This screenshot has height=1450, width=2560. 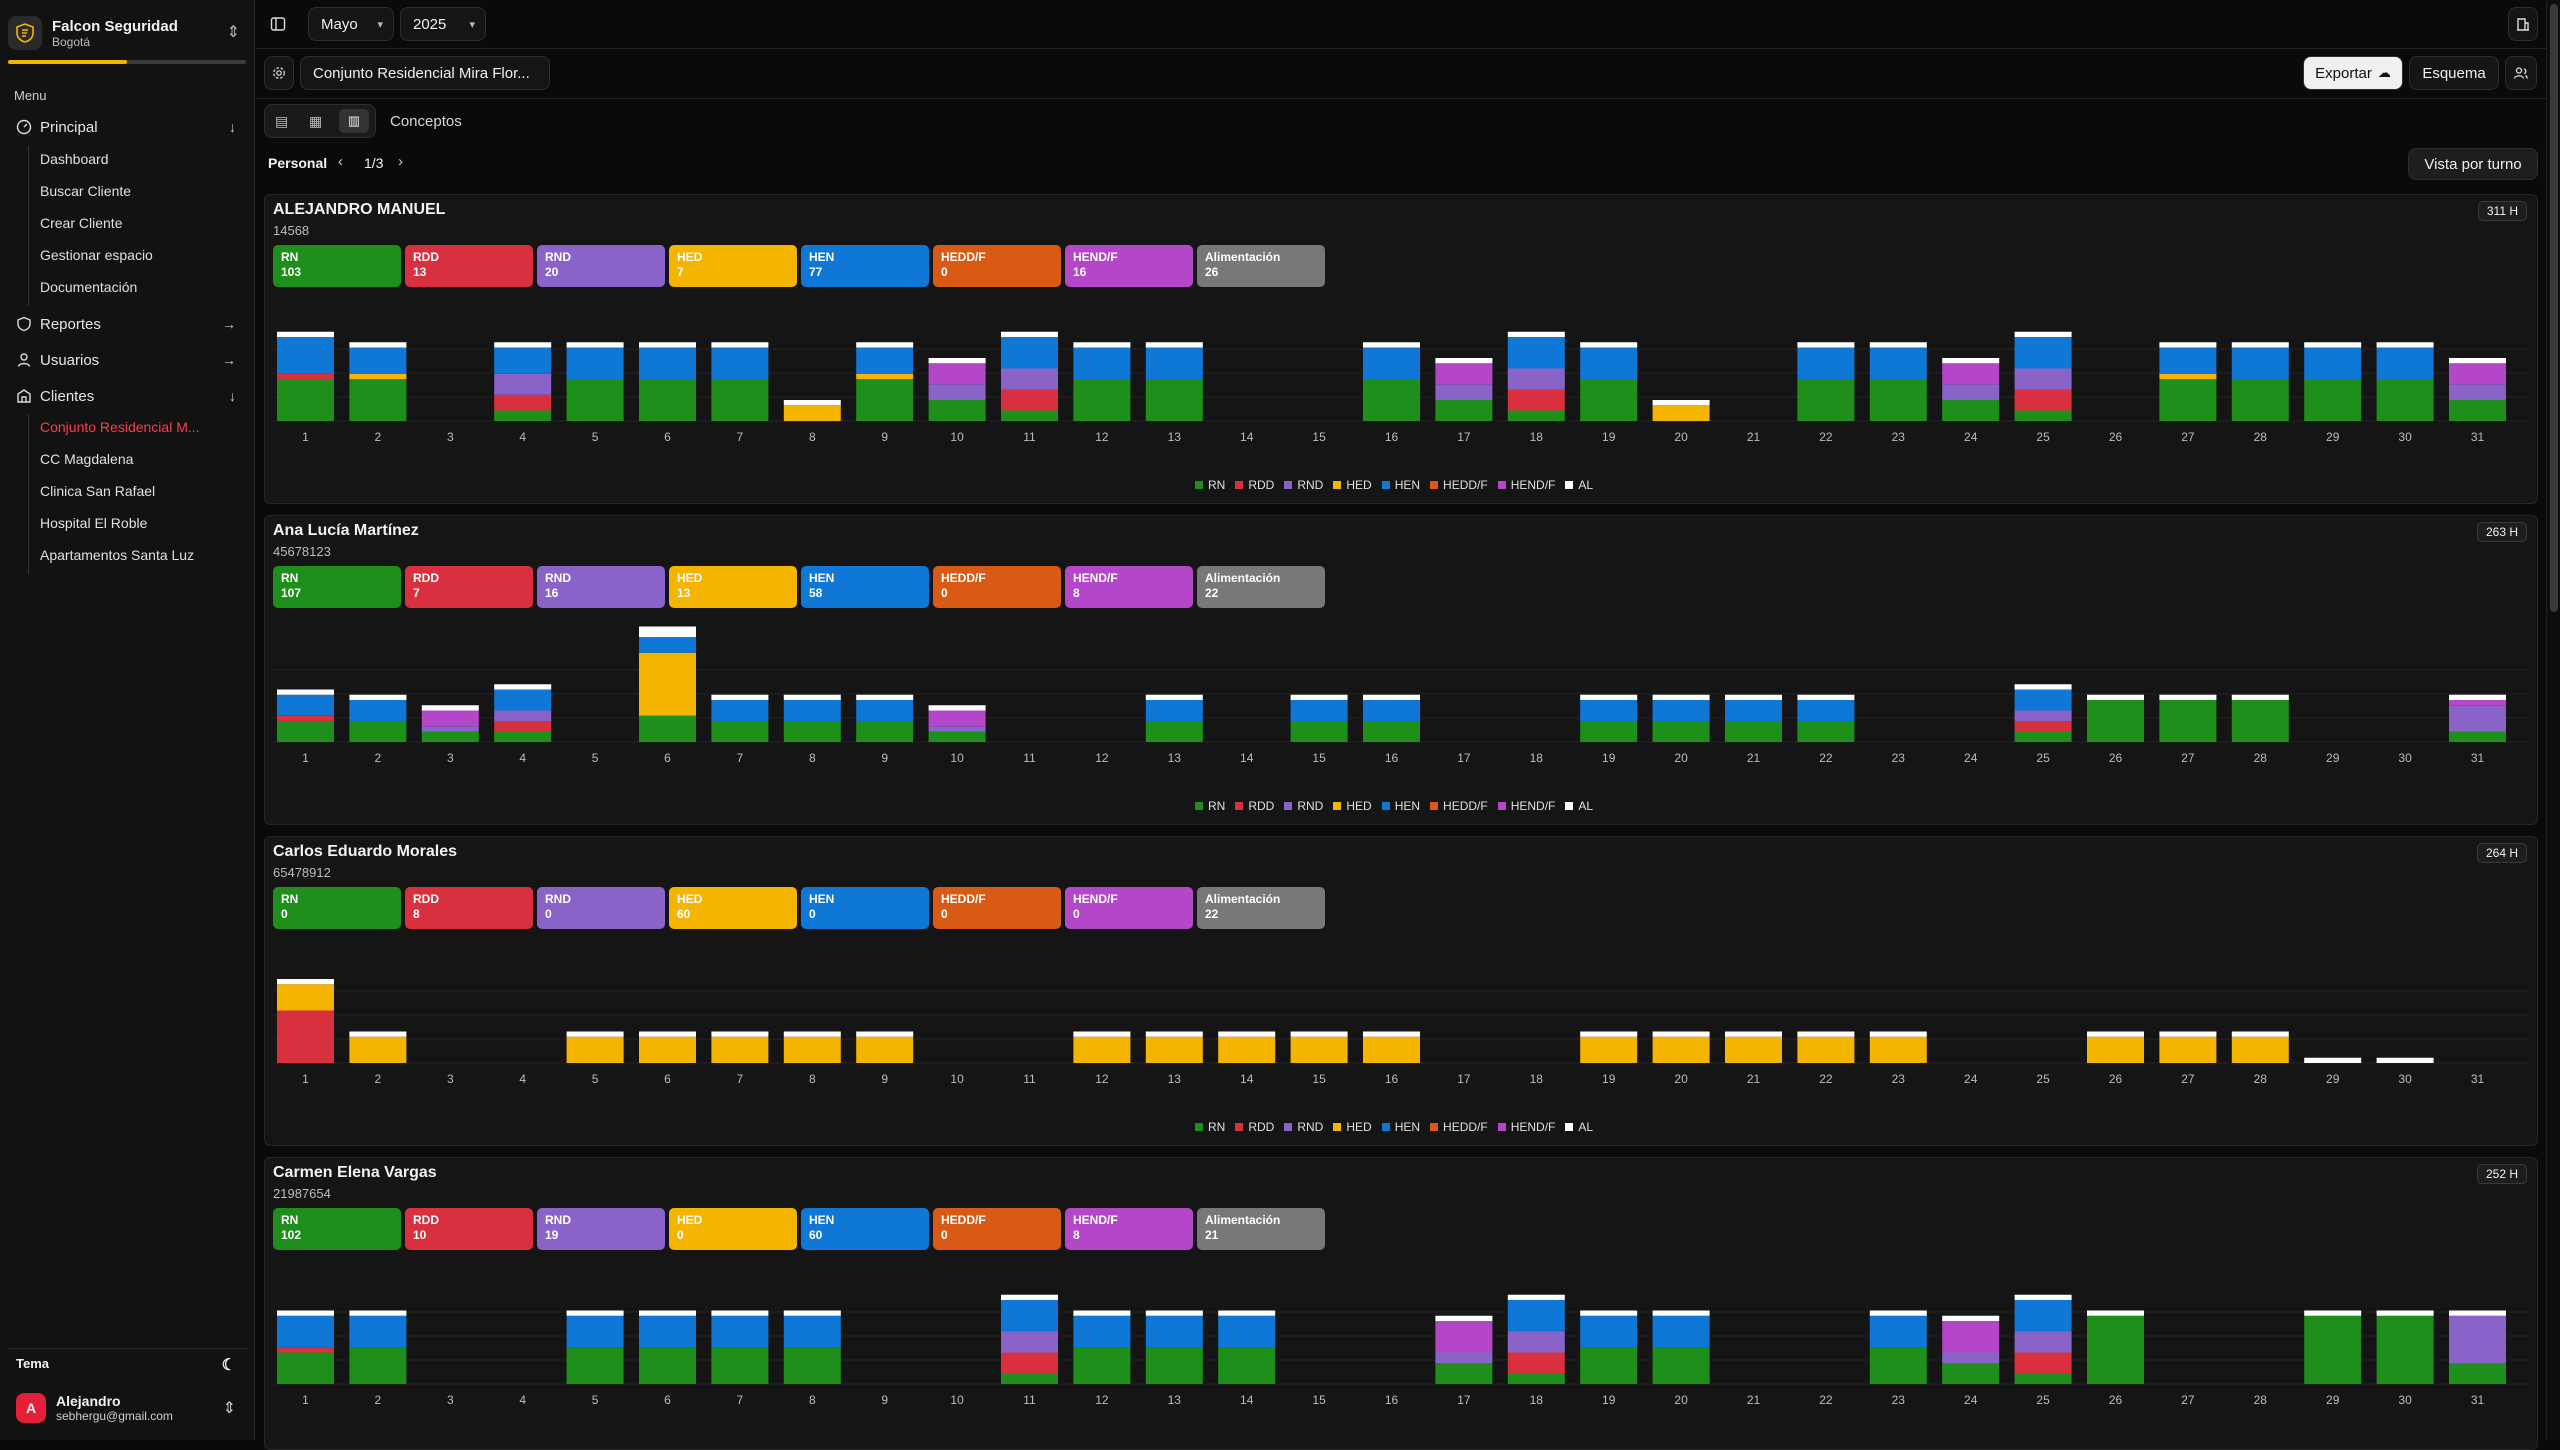 I want to click on user-menu: A Alejandro sebhergu@gmail.com ⇕, so click(x=128, y=1408).